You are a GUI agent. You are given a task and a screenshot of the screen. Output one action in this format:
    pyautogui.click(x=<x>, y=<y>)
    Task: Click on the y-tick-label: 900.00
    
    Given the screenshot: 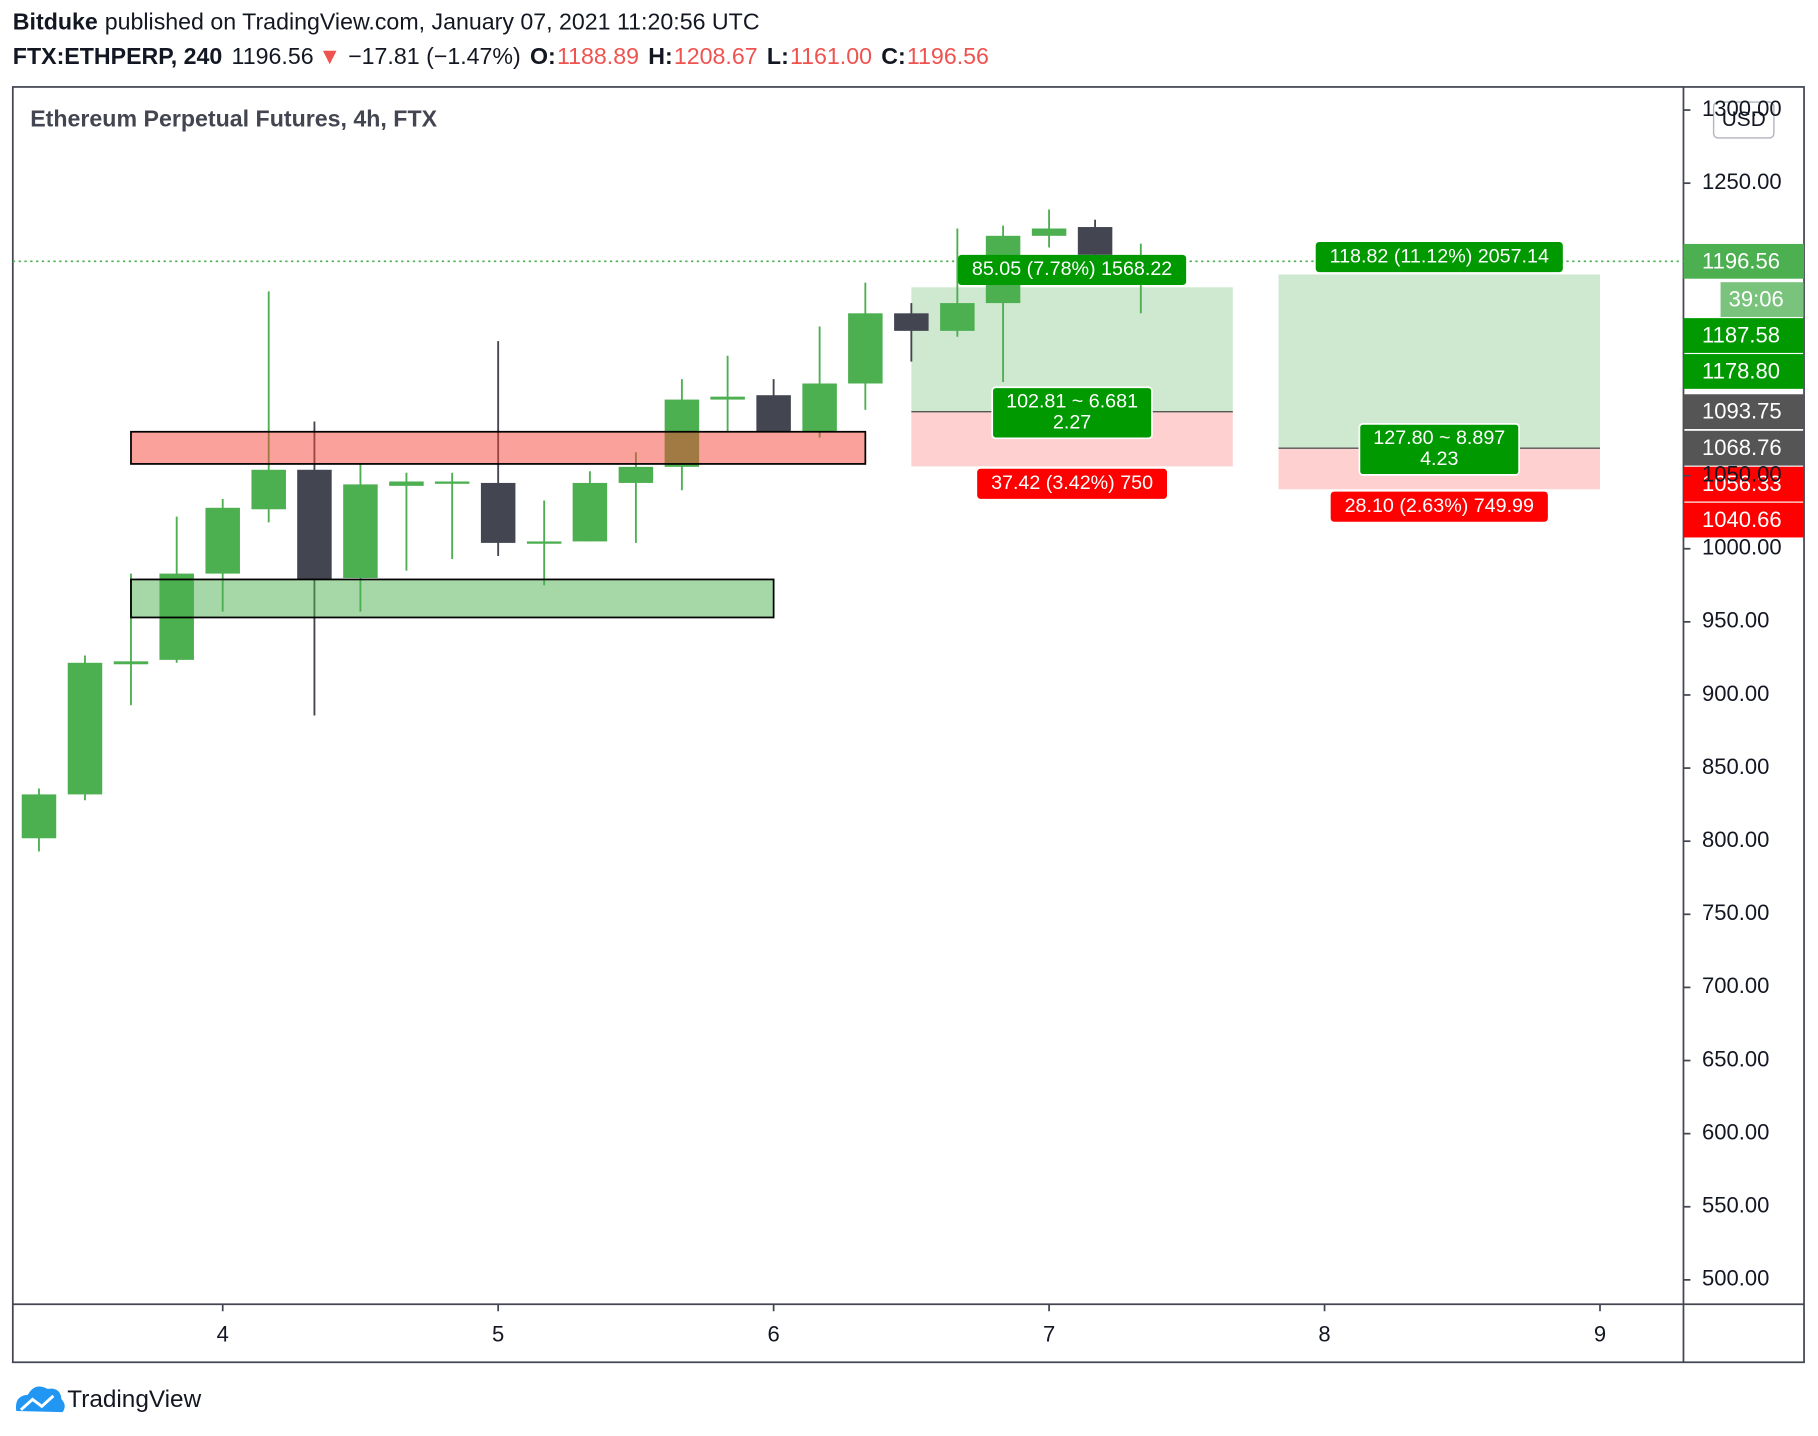 What is the action you would take?
    pyautogui.click(x=1735, y=693)
    